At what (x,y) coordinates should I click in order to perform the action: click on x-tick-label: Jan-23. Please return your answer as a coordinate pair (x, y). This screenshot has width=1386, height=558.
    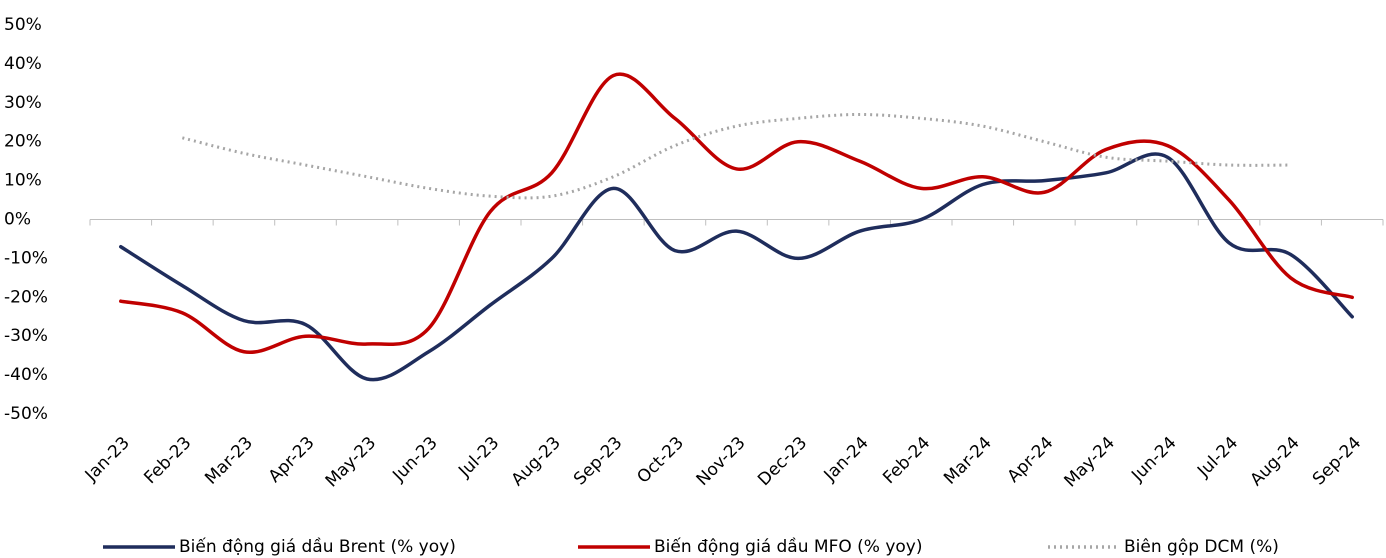
    Looking at the image, I should click on (107, 459).